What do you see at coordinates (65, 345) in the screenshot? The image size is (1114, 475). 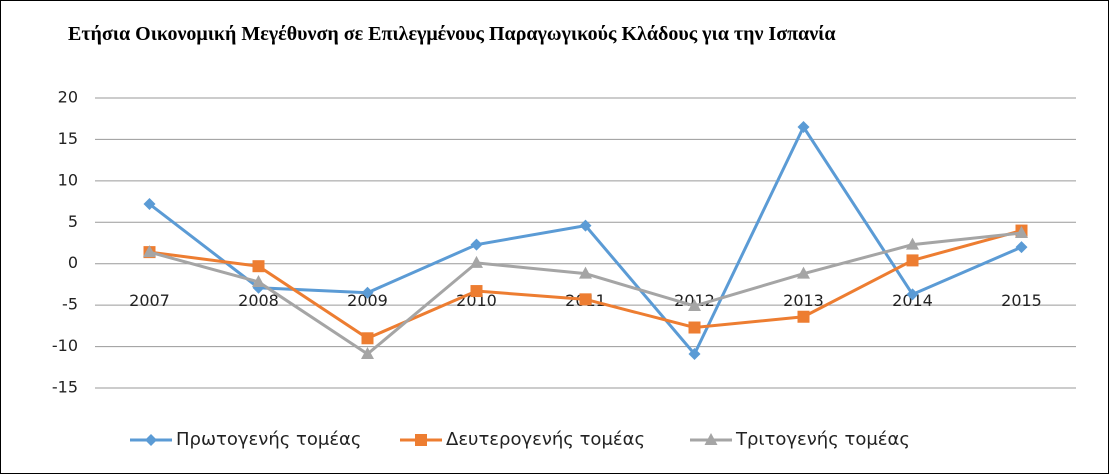 I see `y-tick-label: -10` at bounding box center [65, 345].